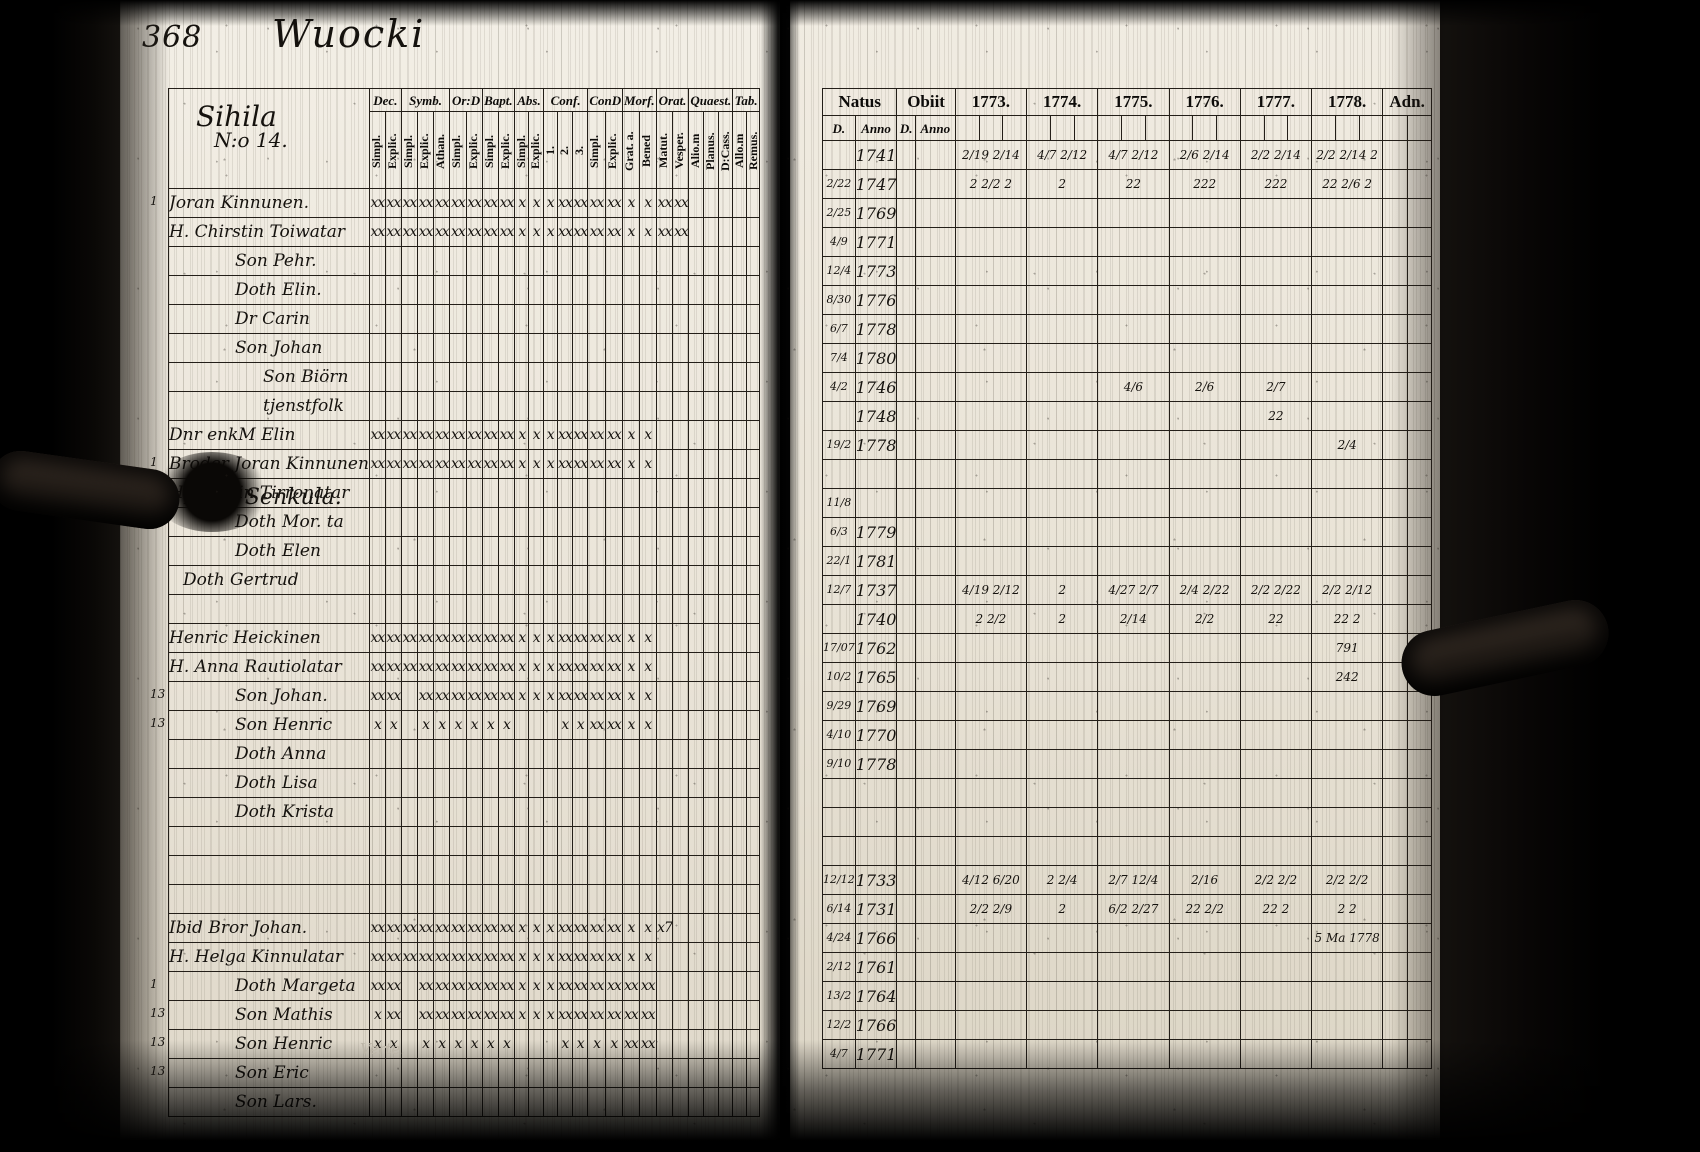  What do you see at coordinates (935, 532) in the screenshot?
I see `obiit-year-cell` at bounding box center [935, 532].